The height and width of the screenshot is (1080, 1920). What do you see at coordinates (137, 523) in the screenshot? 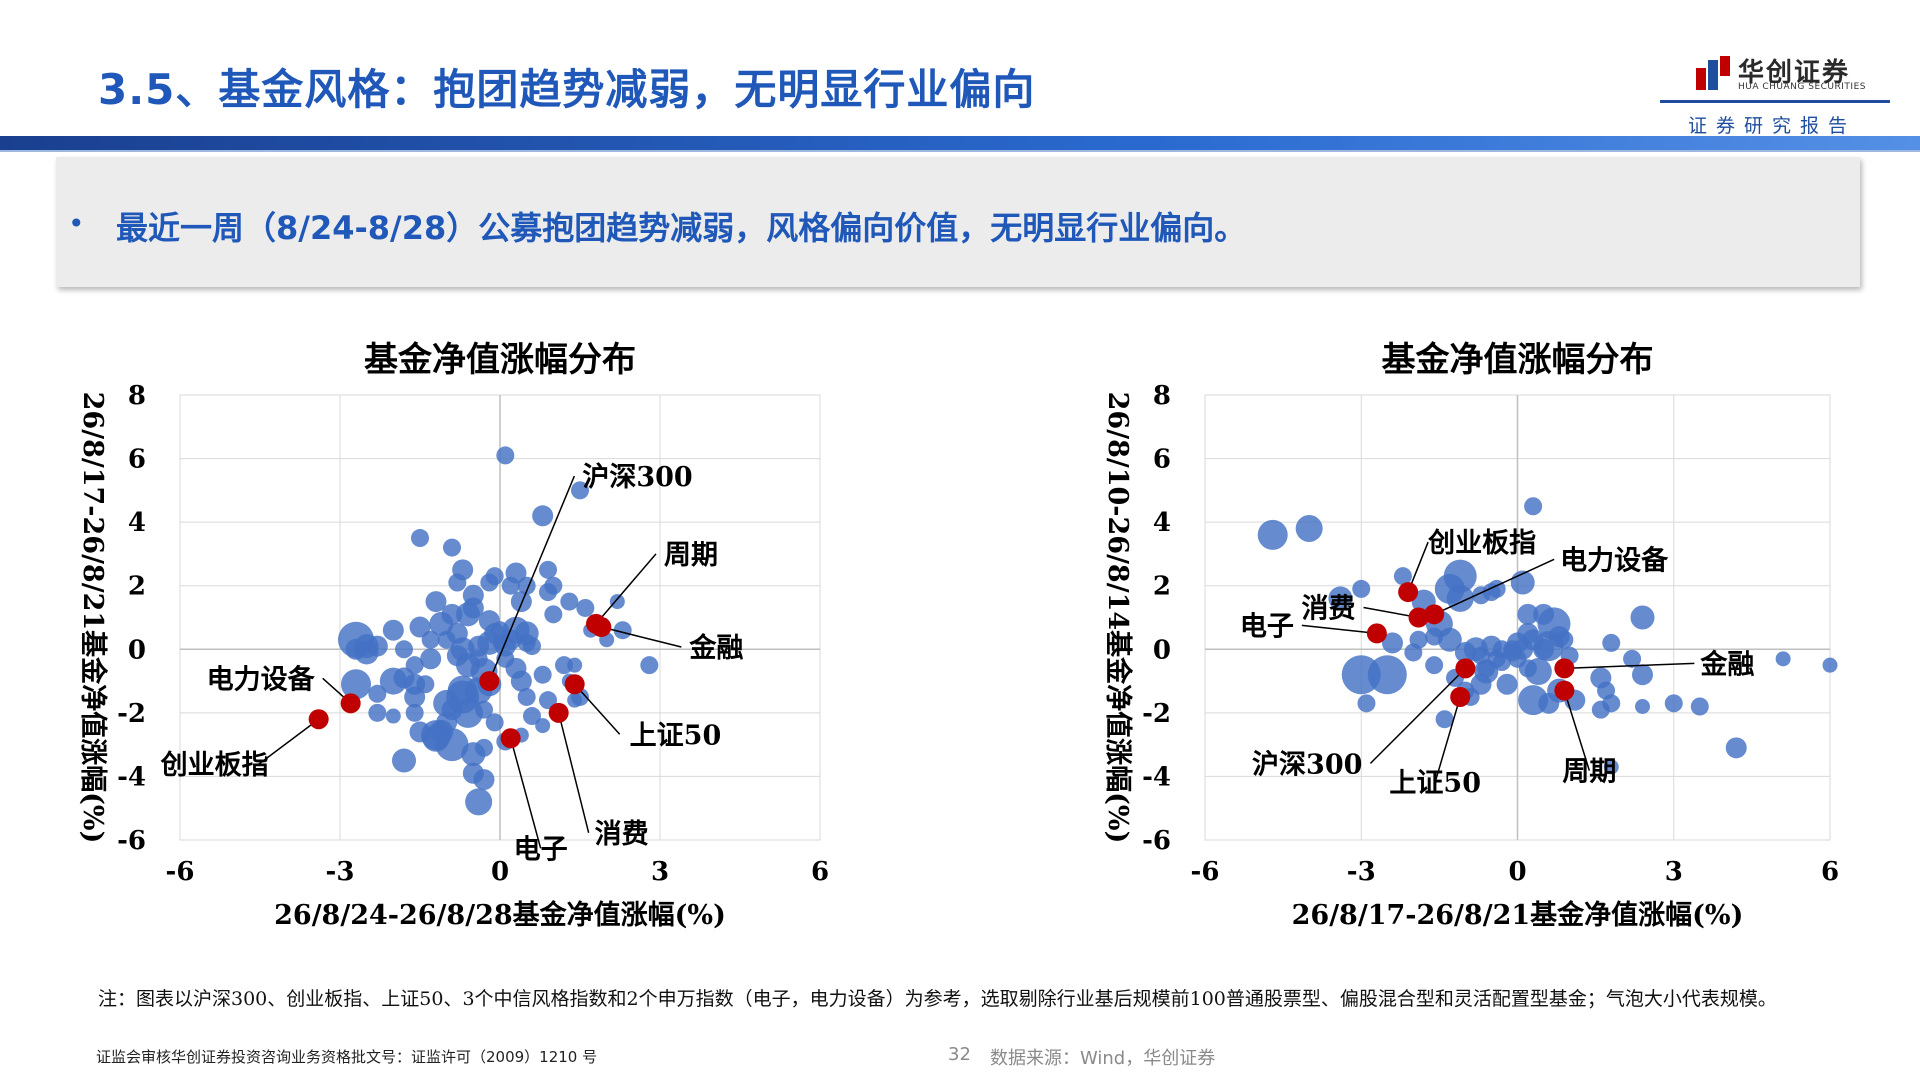
I see `y-tick-label: 4` at bounding box center [137, 523].